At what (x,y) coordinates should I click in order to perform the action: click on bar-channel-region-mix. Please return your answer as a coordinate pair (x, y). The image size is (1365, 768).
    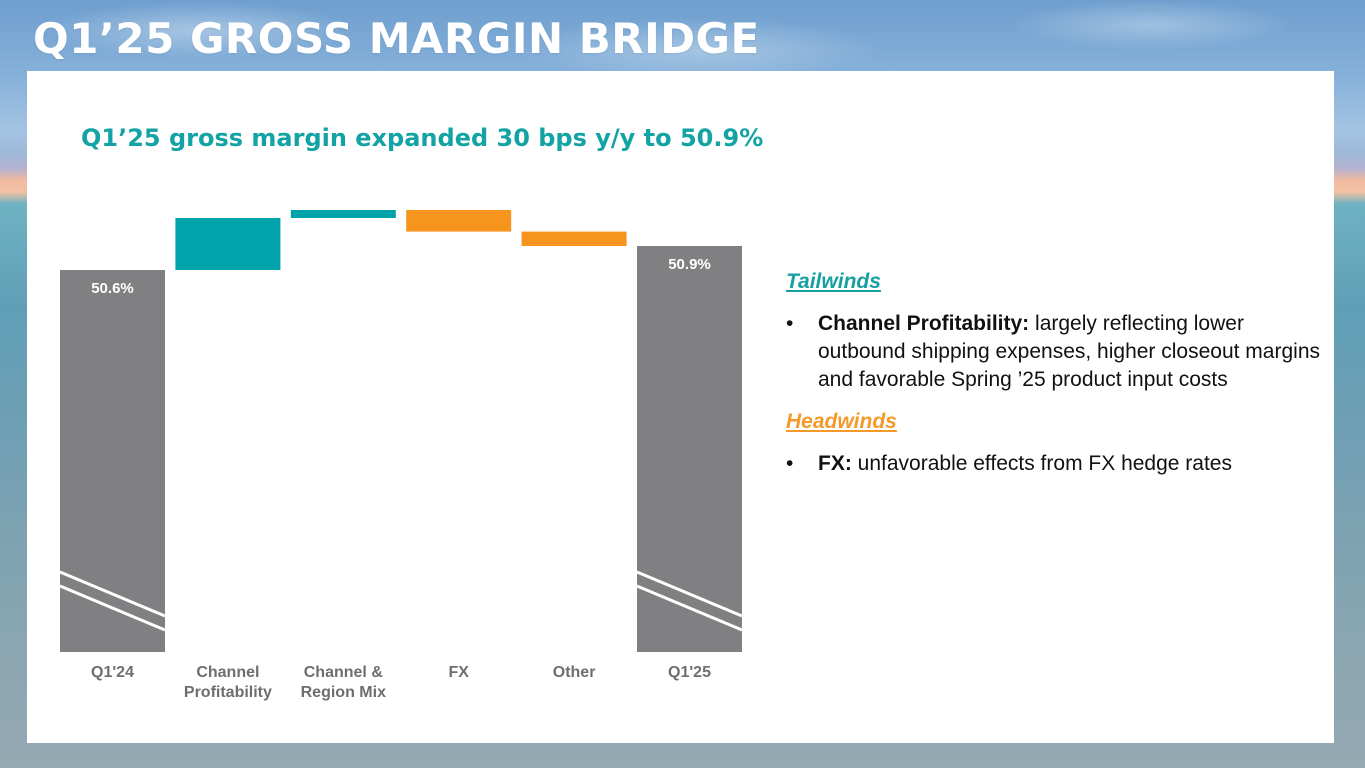
    Looking at the image, I should click on (343, 214).